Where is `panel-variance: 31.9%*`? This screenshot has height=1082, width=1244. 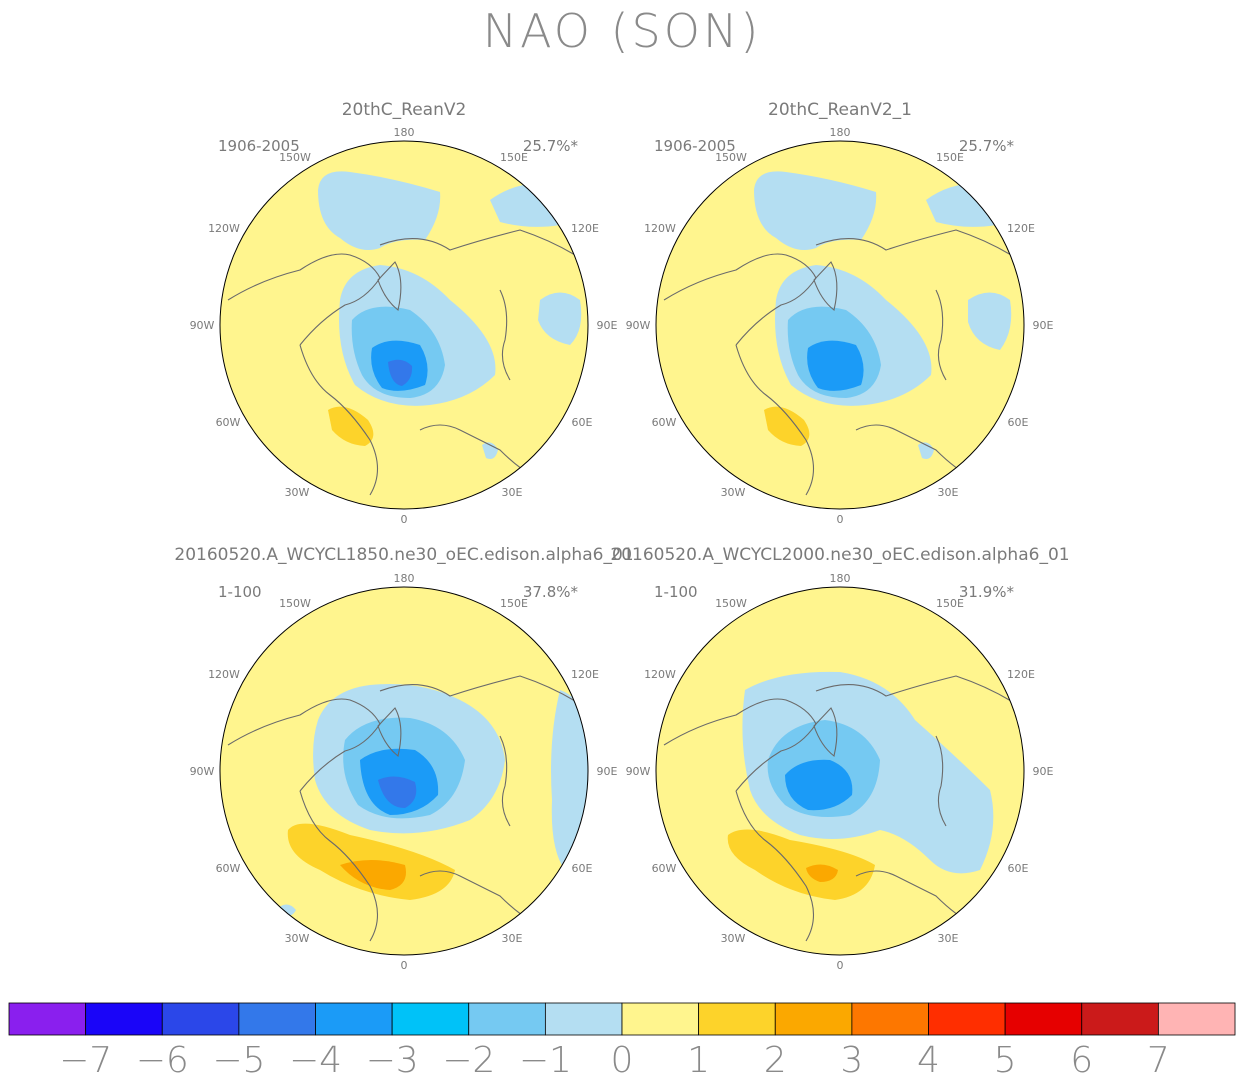 panel-variance: 31.9%* is located at coordinates (987, 592).